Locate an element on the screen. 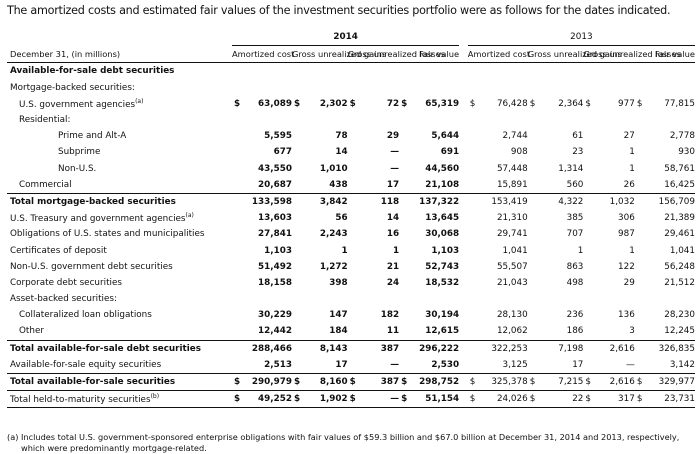 This screenshot has height=454, width=699. cell-value: 23 is located at coordinates (578, 152).